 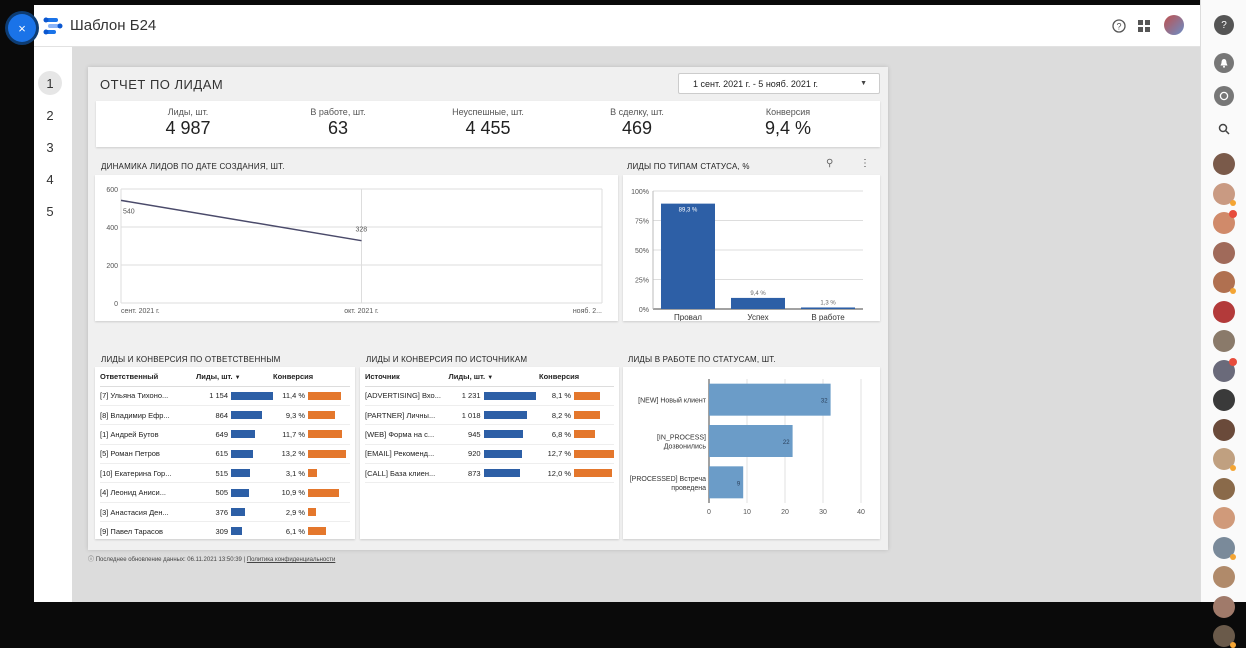 What do you see at coordinates (221, 531) in the screenshot?
I see `leads-value: 309` at bounding box center [221, 531].